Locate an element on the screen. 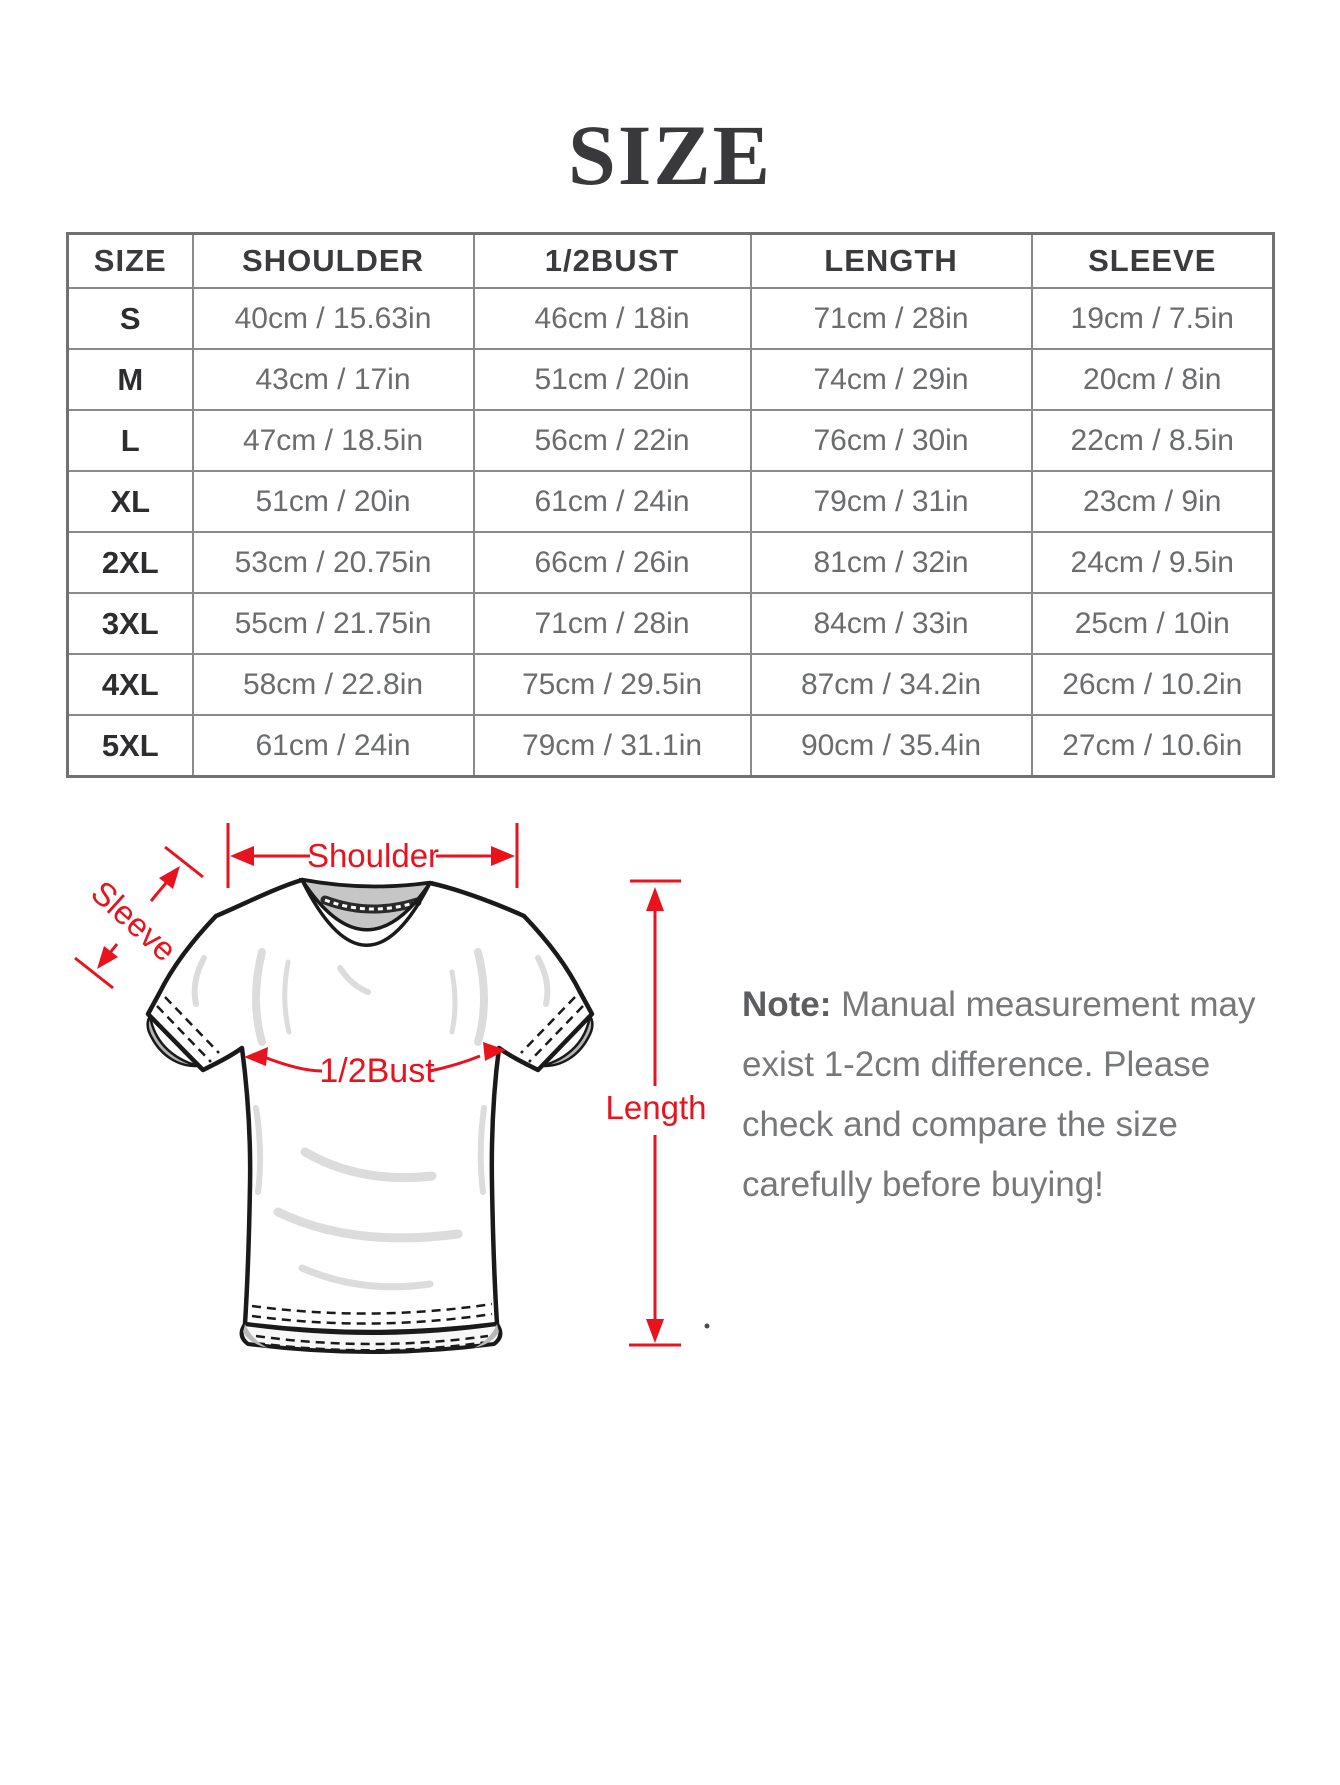  note-line: carefully before buying! is located at coordinates (923, 1184).